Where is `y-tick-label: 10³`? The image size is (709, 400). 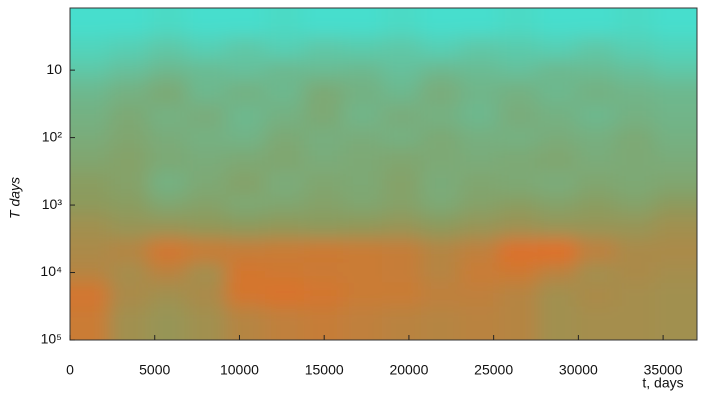 y-tick-label: 10³ is located at coordinates (52, 204).